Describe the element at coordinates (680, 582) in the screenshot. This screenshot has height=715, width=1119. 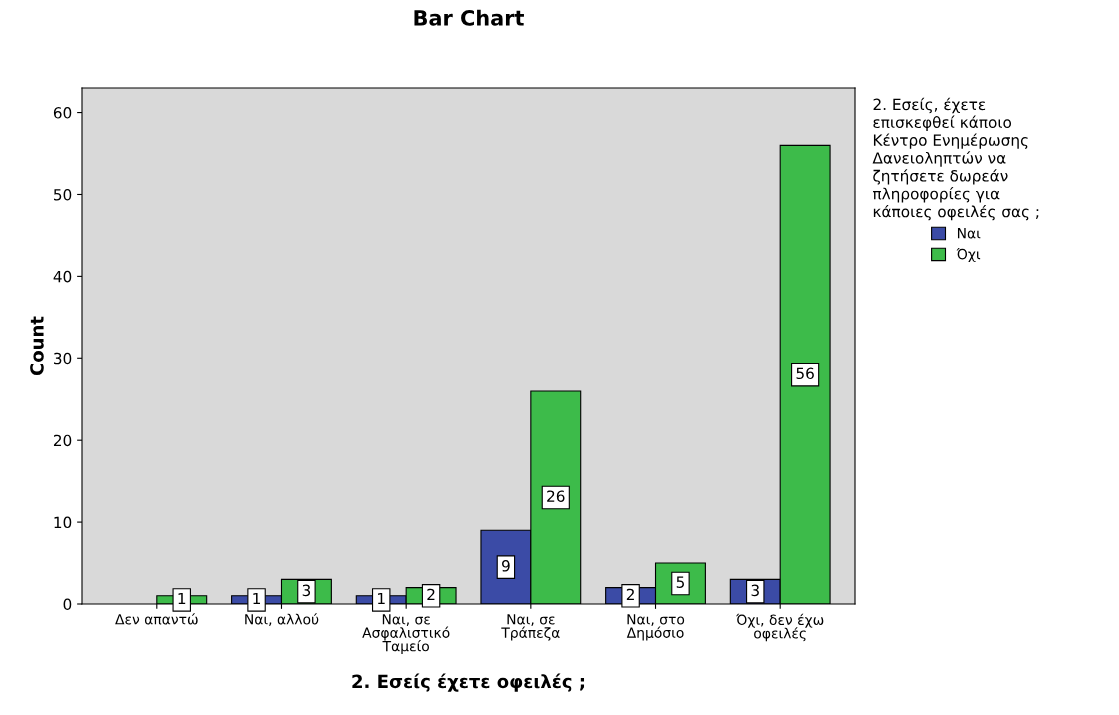
I see `data-label: 5` at that location.